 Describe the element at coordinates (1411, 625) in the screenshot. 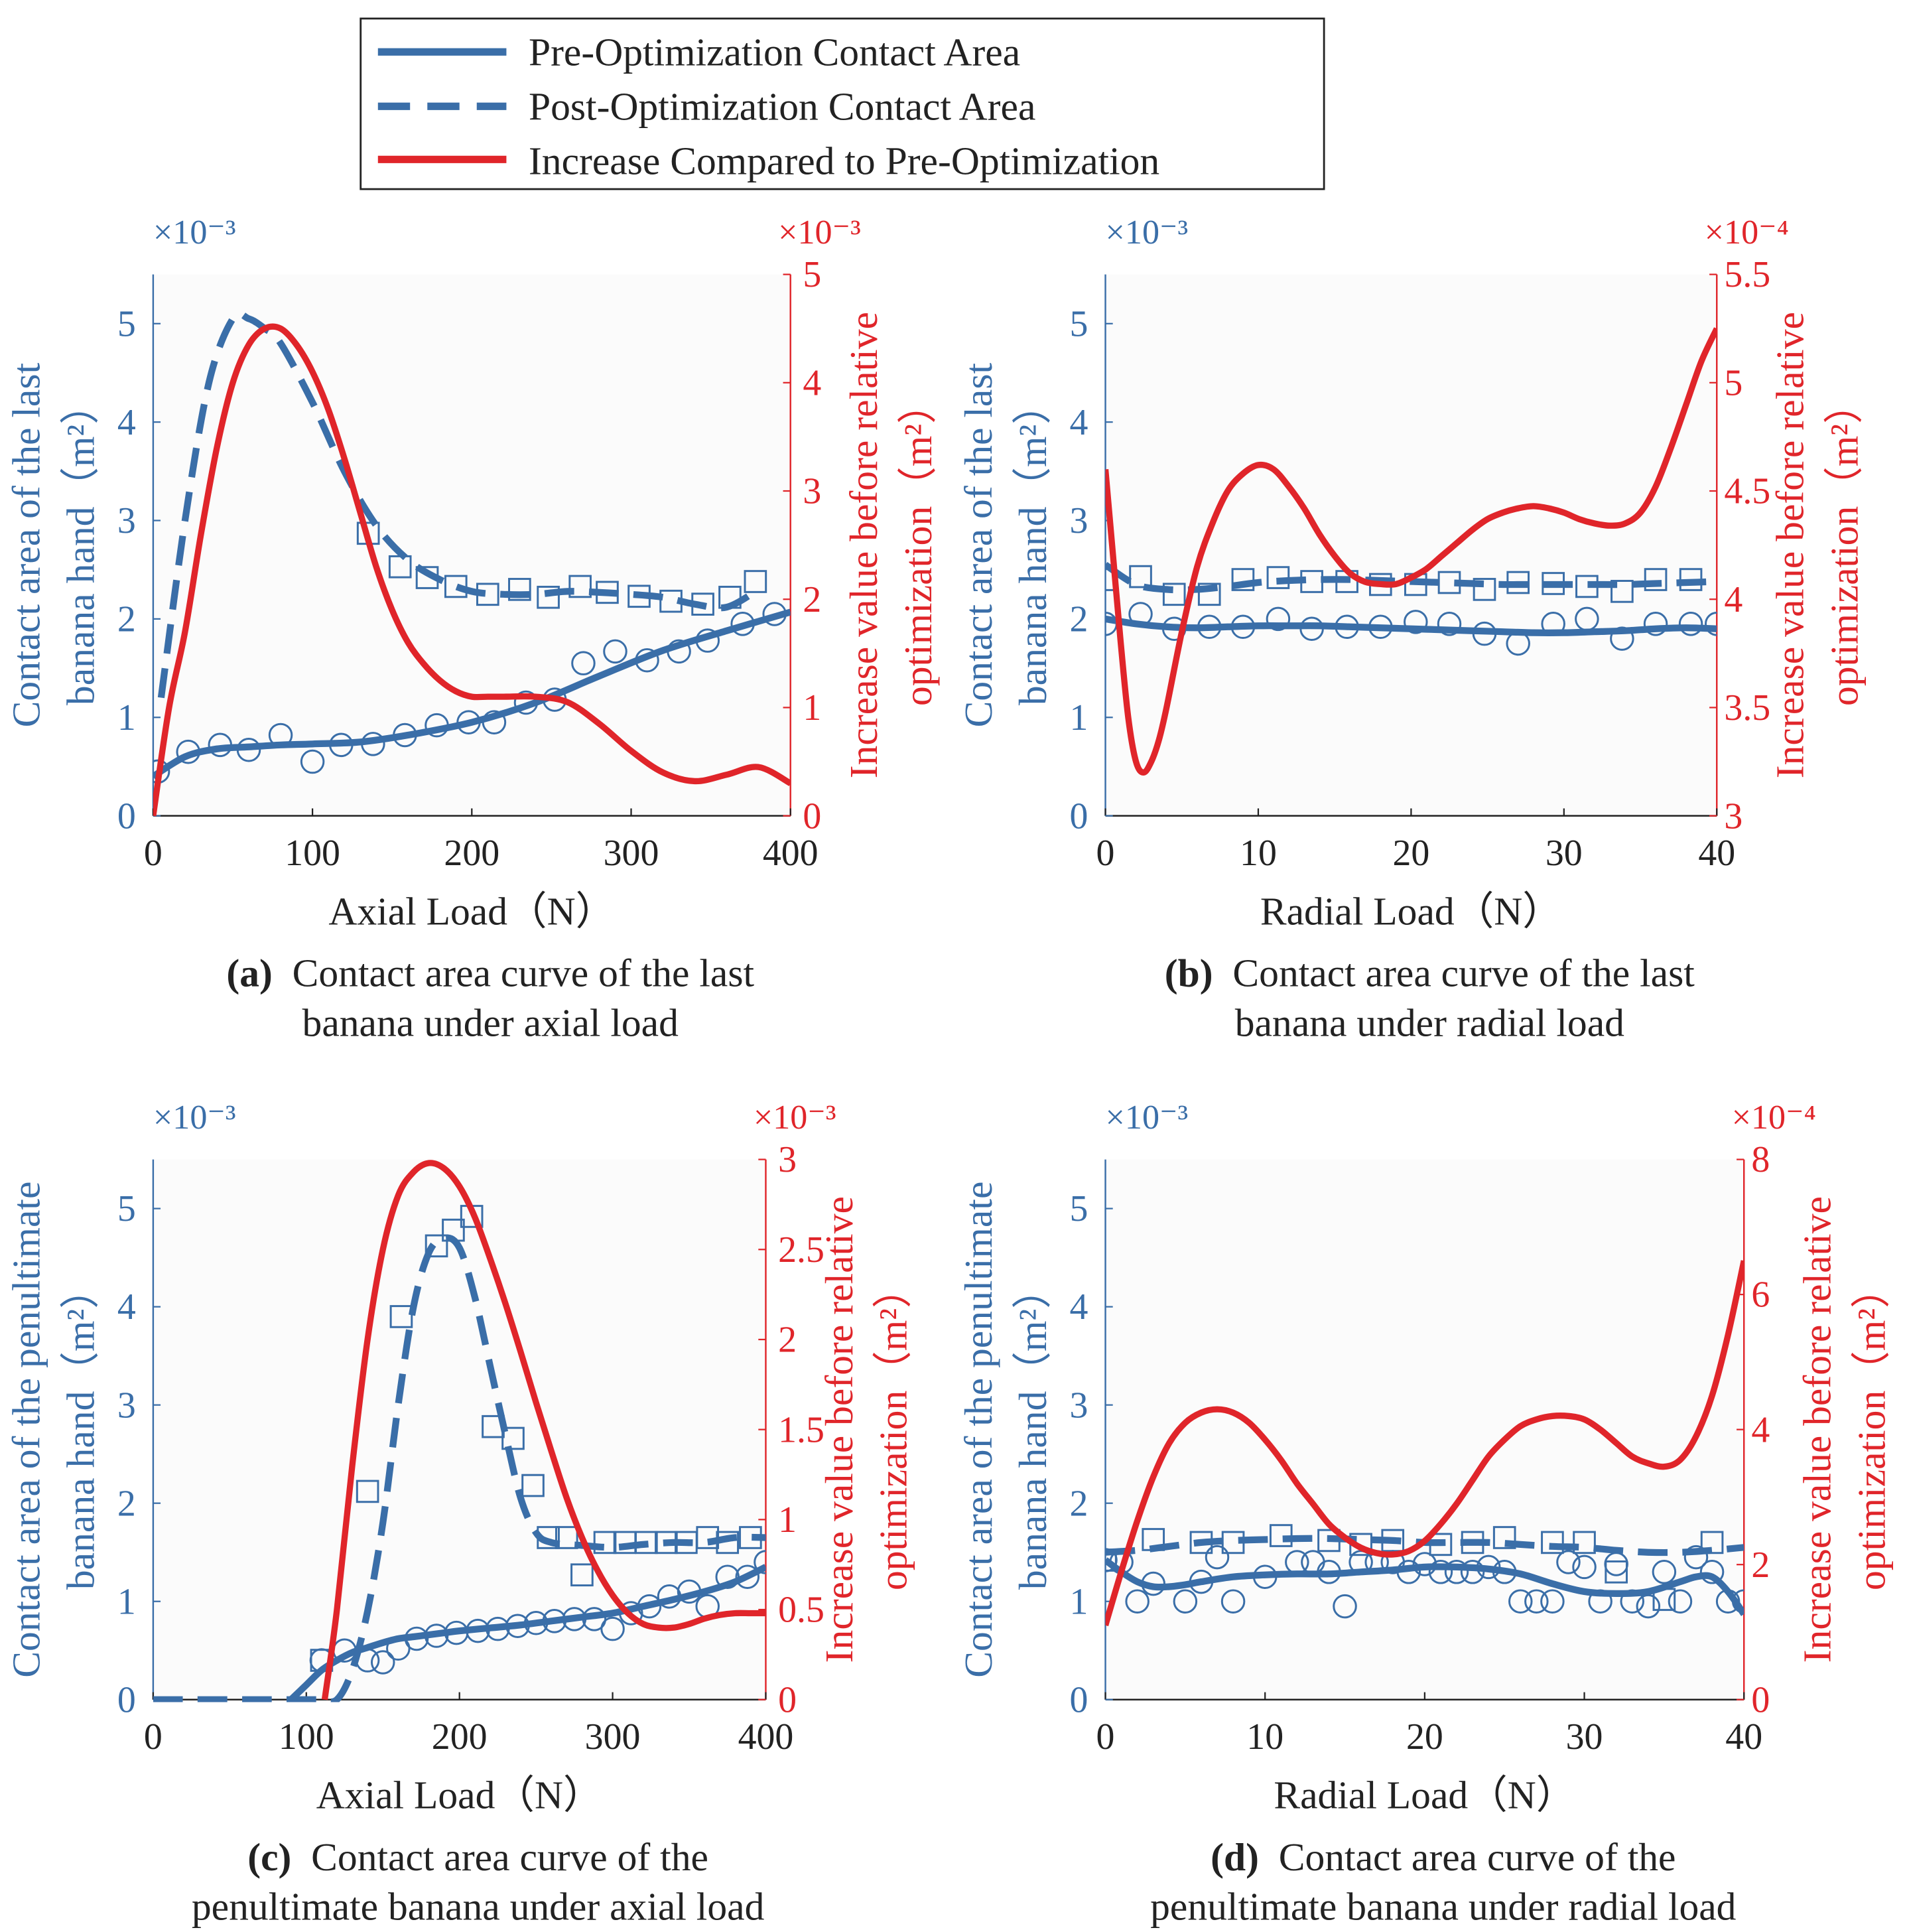

I see `pre-optimization-line` at that location.